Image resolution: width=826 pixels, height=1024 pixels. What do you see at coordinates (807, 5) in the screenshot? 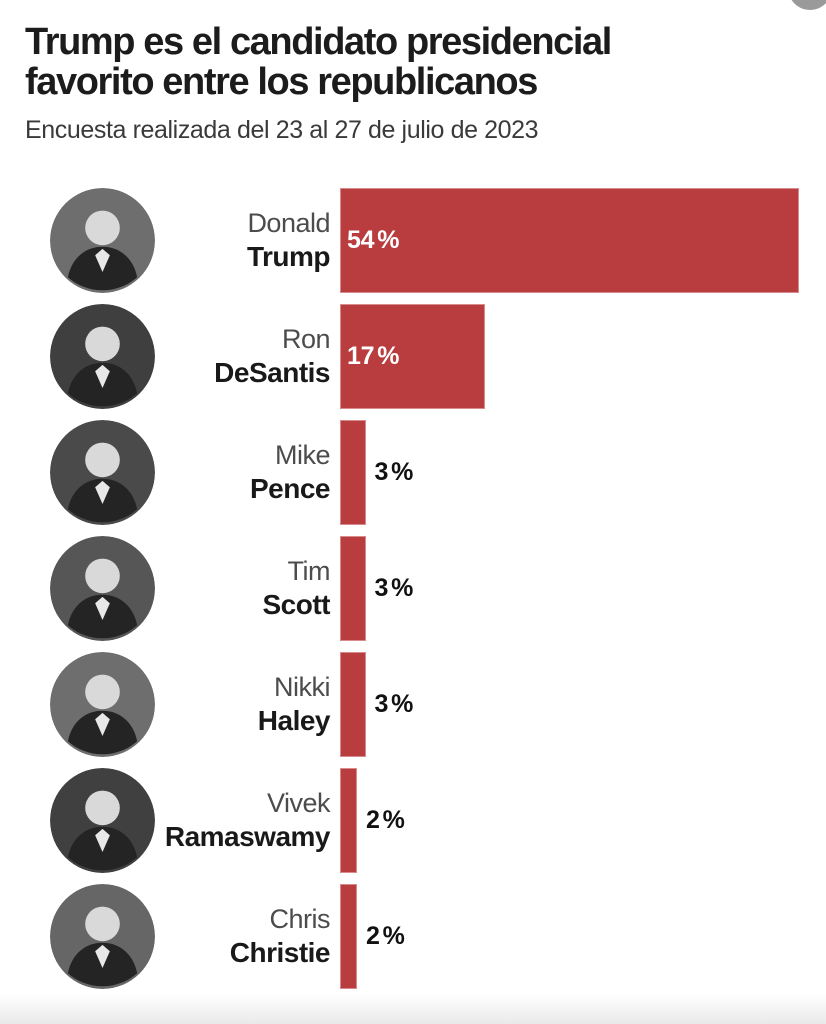
I see `corner-circle-decoration` at bounding box center [807, 5].